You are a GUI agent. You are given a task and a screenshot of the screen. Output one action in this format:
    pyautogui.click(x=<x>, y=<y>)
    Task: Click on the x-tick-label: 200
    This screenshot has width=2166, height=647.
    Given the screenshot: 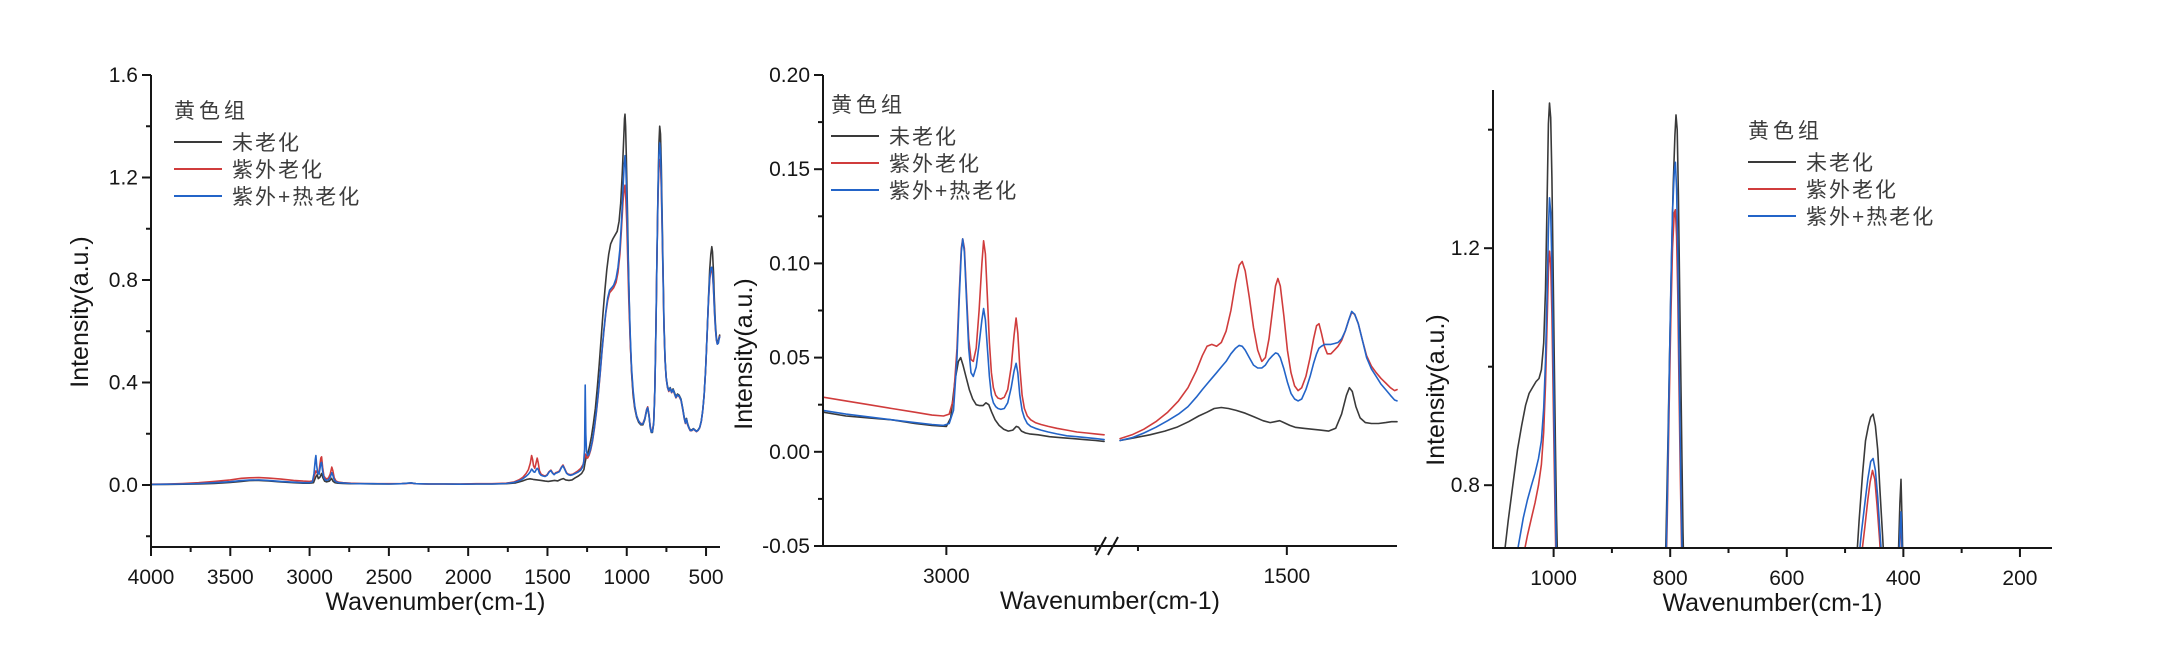 What is the action you would take?
    pyautogui.click(x=2019, y=578)
    